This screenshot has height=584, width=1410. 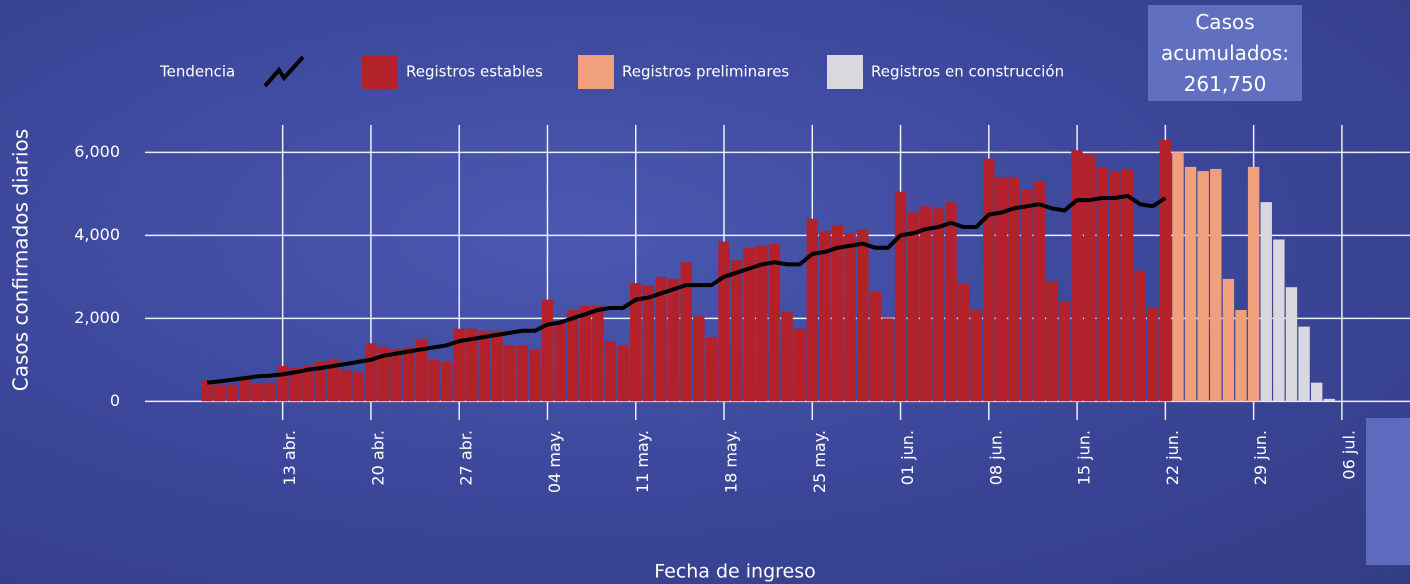 What do you see at coordinates (97, 317) in the screenshot?
I see `y-tick-label: 2,000` at bounding box center [97, 317].